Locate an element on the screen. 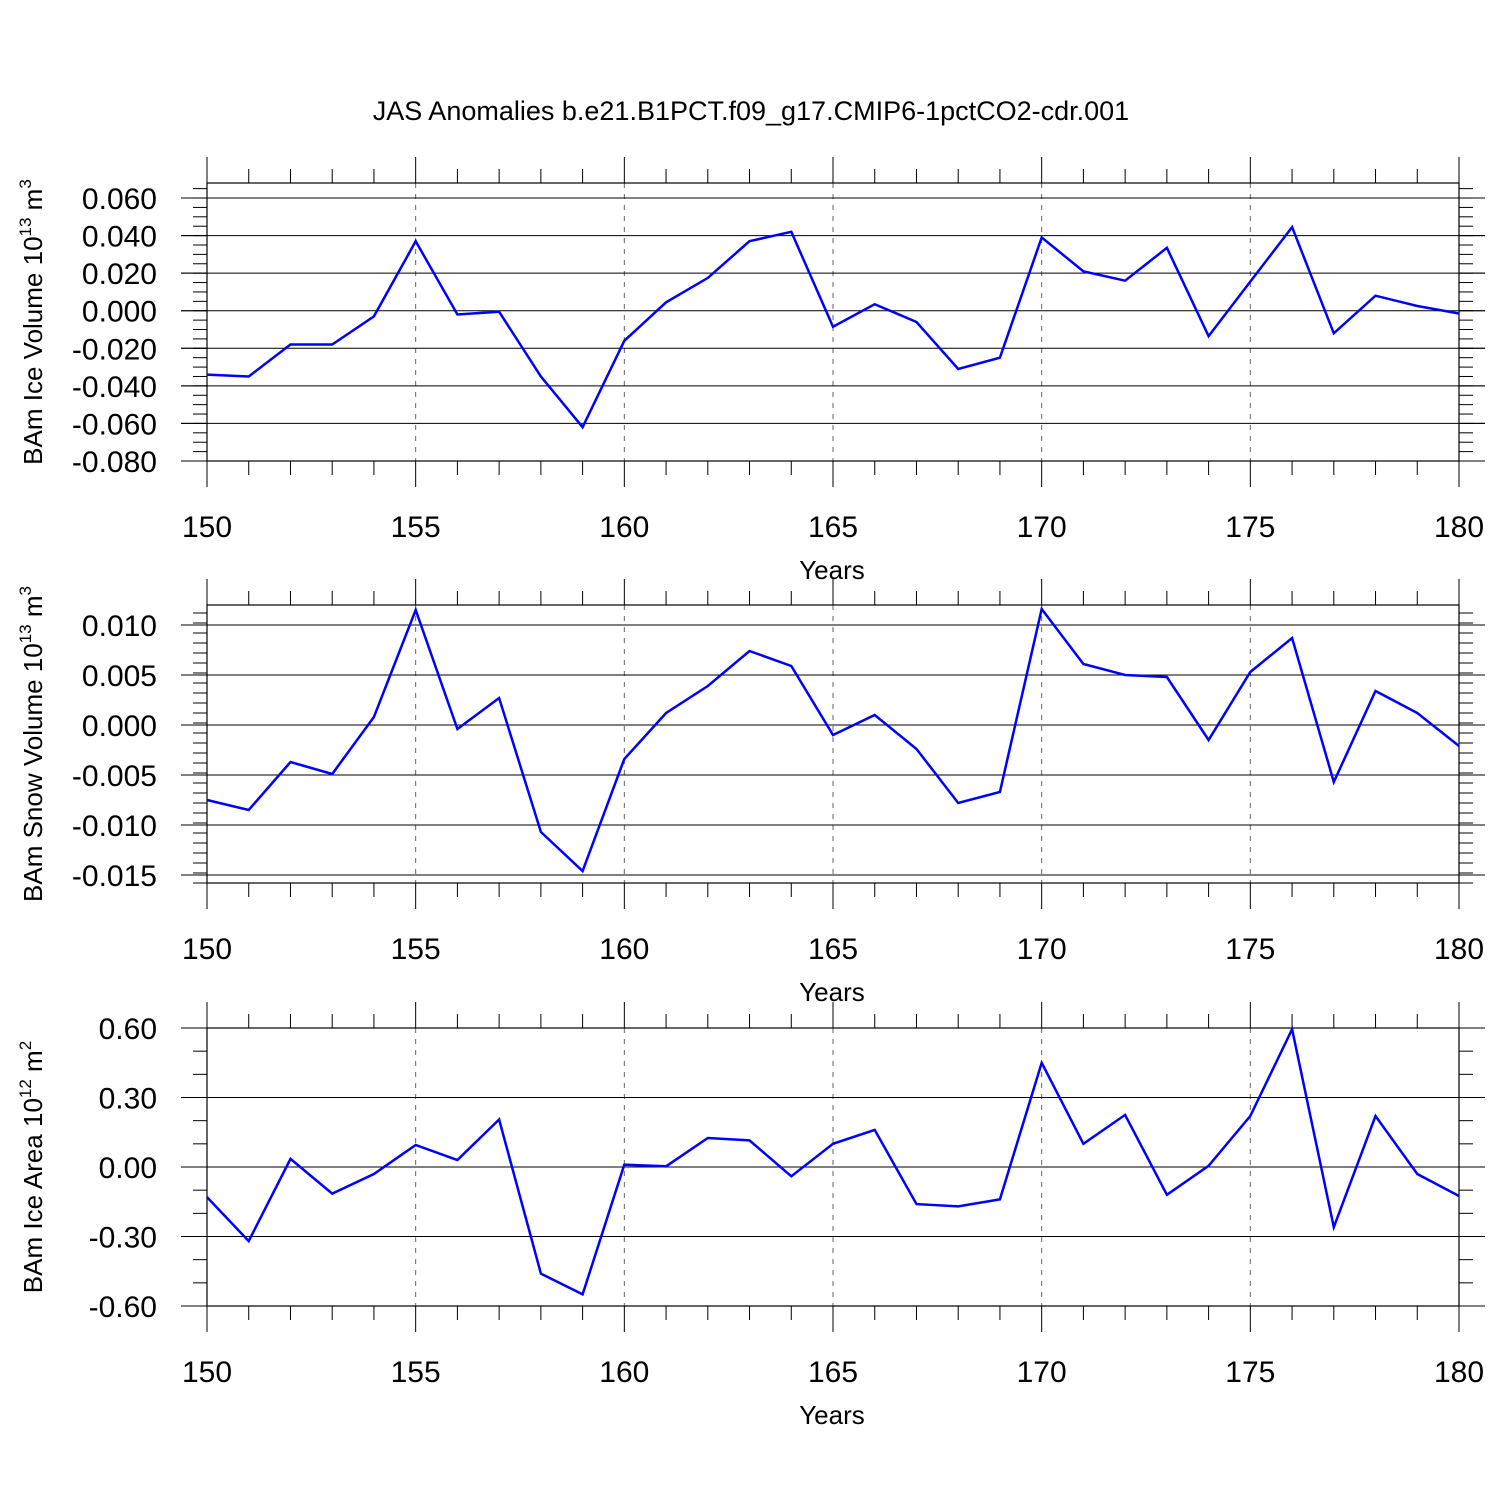  x-tick-label: 175 is located at coordinates (1250, 949).